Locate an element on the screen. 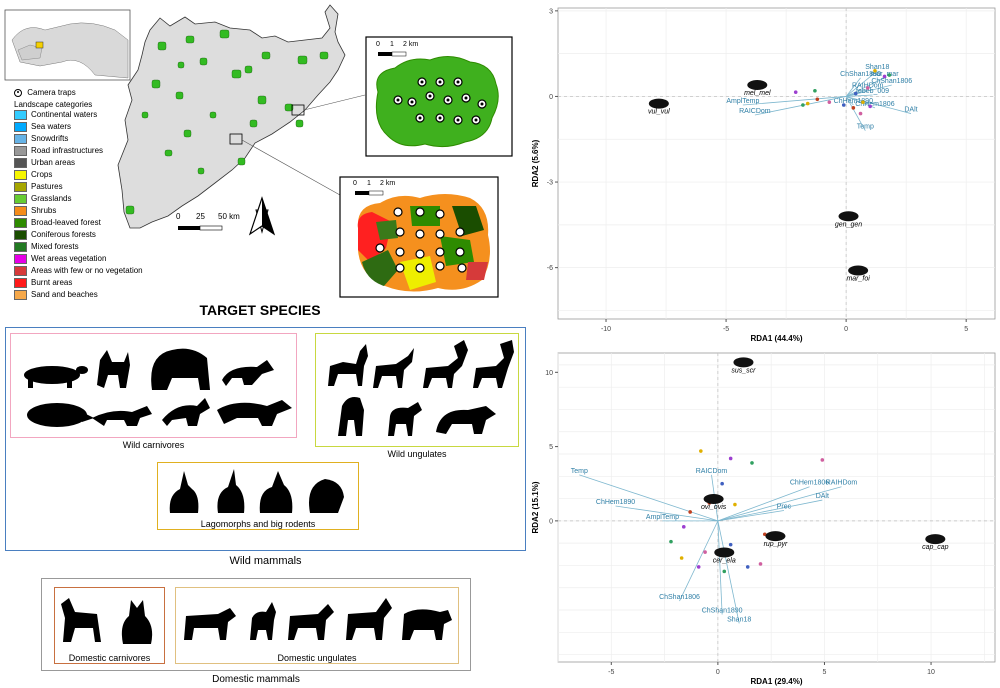 The height and width of the screenshot is (688, 1000). scale-label-50: 50 km is located at coordinates (229, 216).